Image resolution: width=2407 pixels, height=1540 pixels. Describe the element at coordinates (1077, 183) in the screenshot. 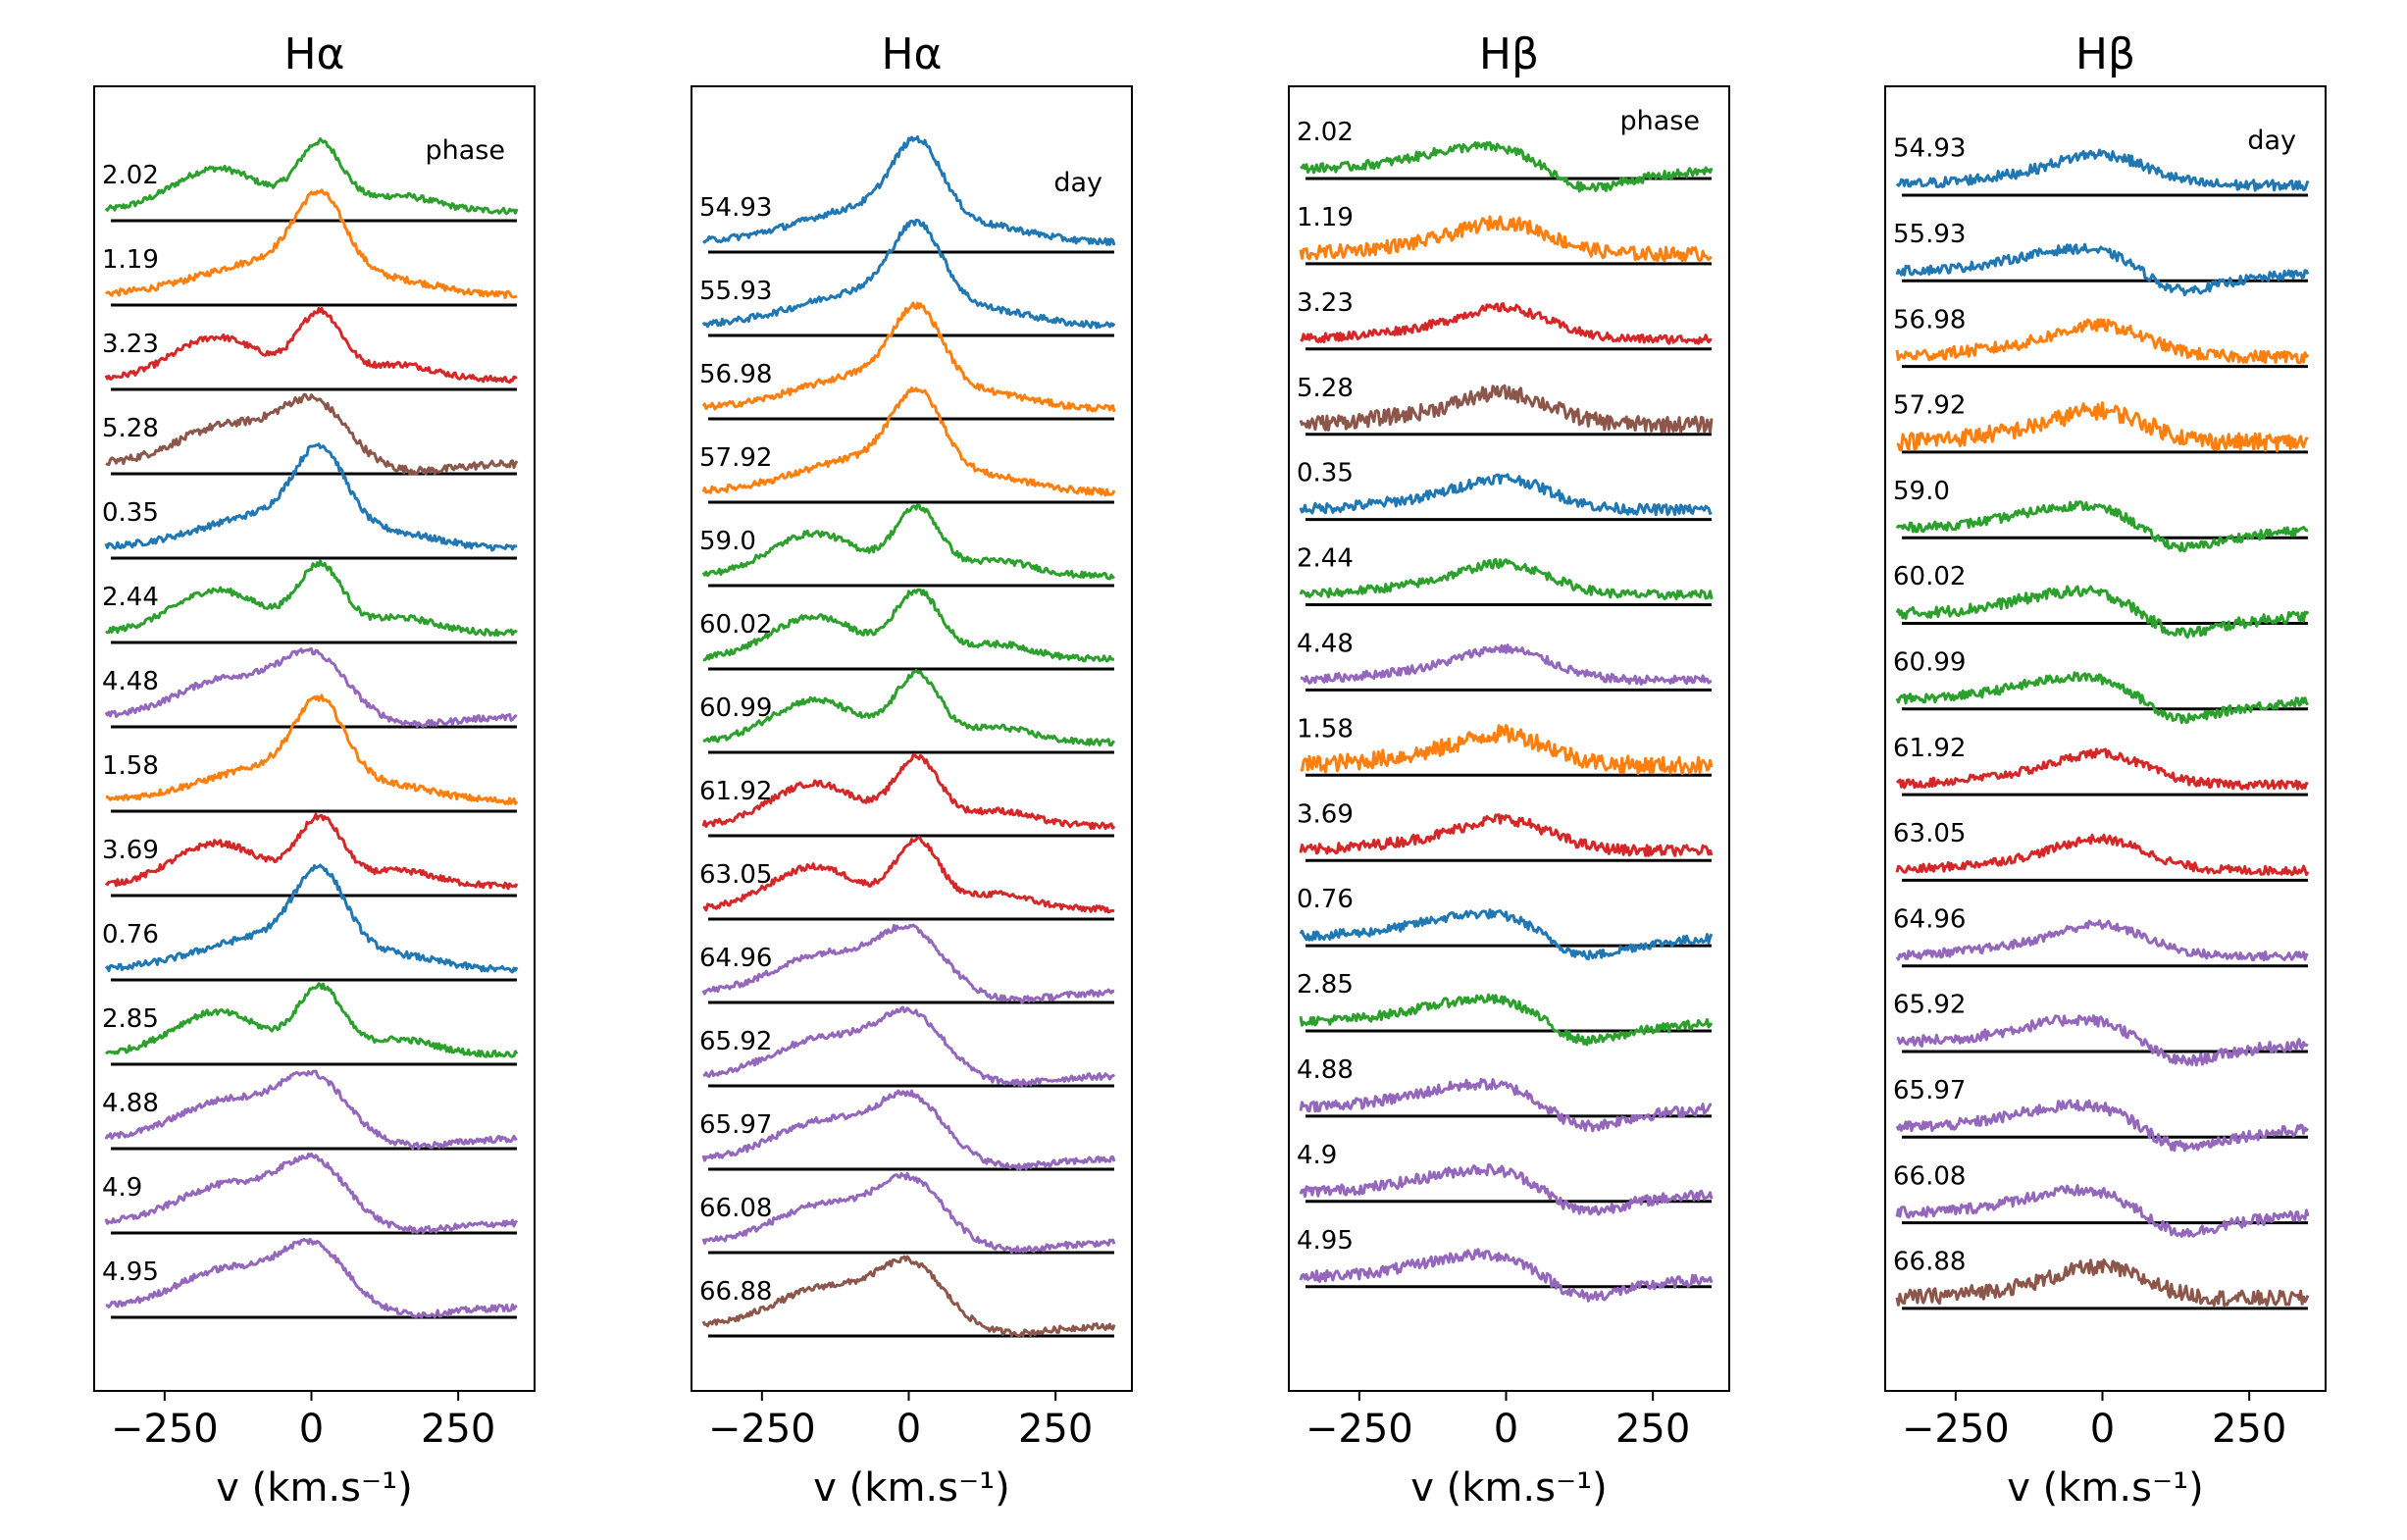

I see `corner-label: day` at that location.